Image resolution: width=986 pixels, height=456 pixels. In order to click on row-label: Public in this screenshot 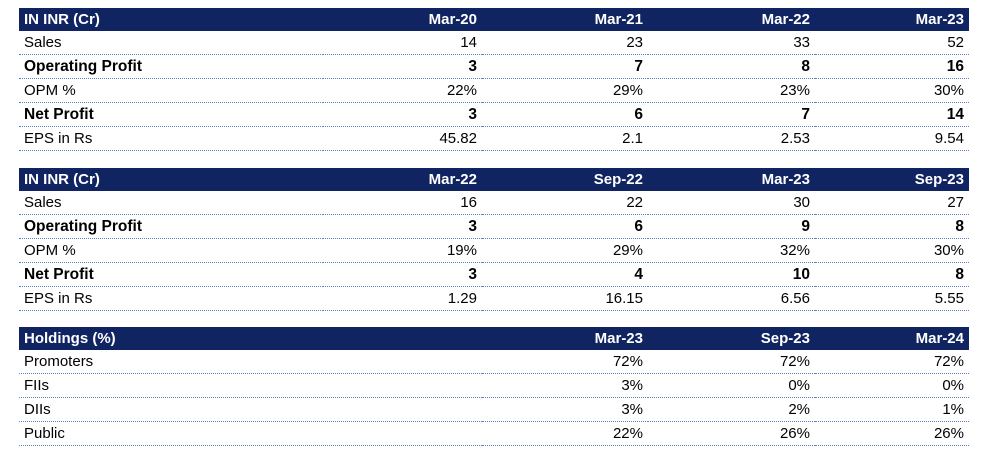, I will do `click(250, 433)`.